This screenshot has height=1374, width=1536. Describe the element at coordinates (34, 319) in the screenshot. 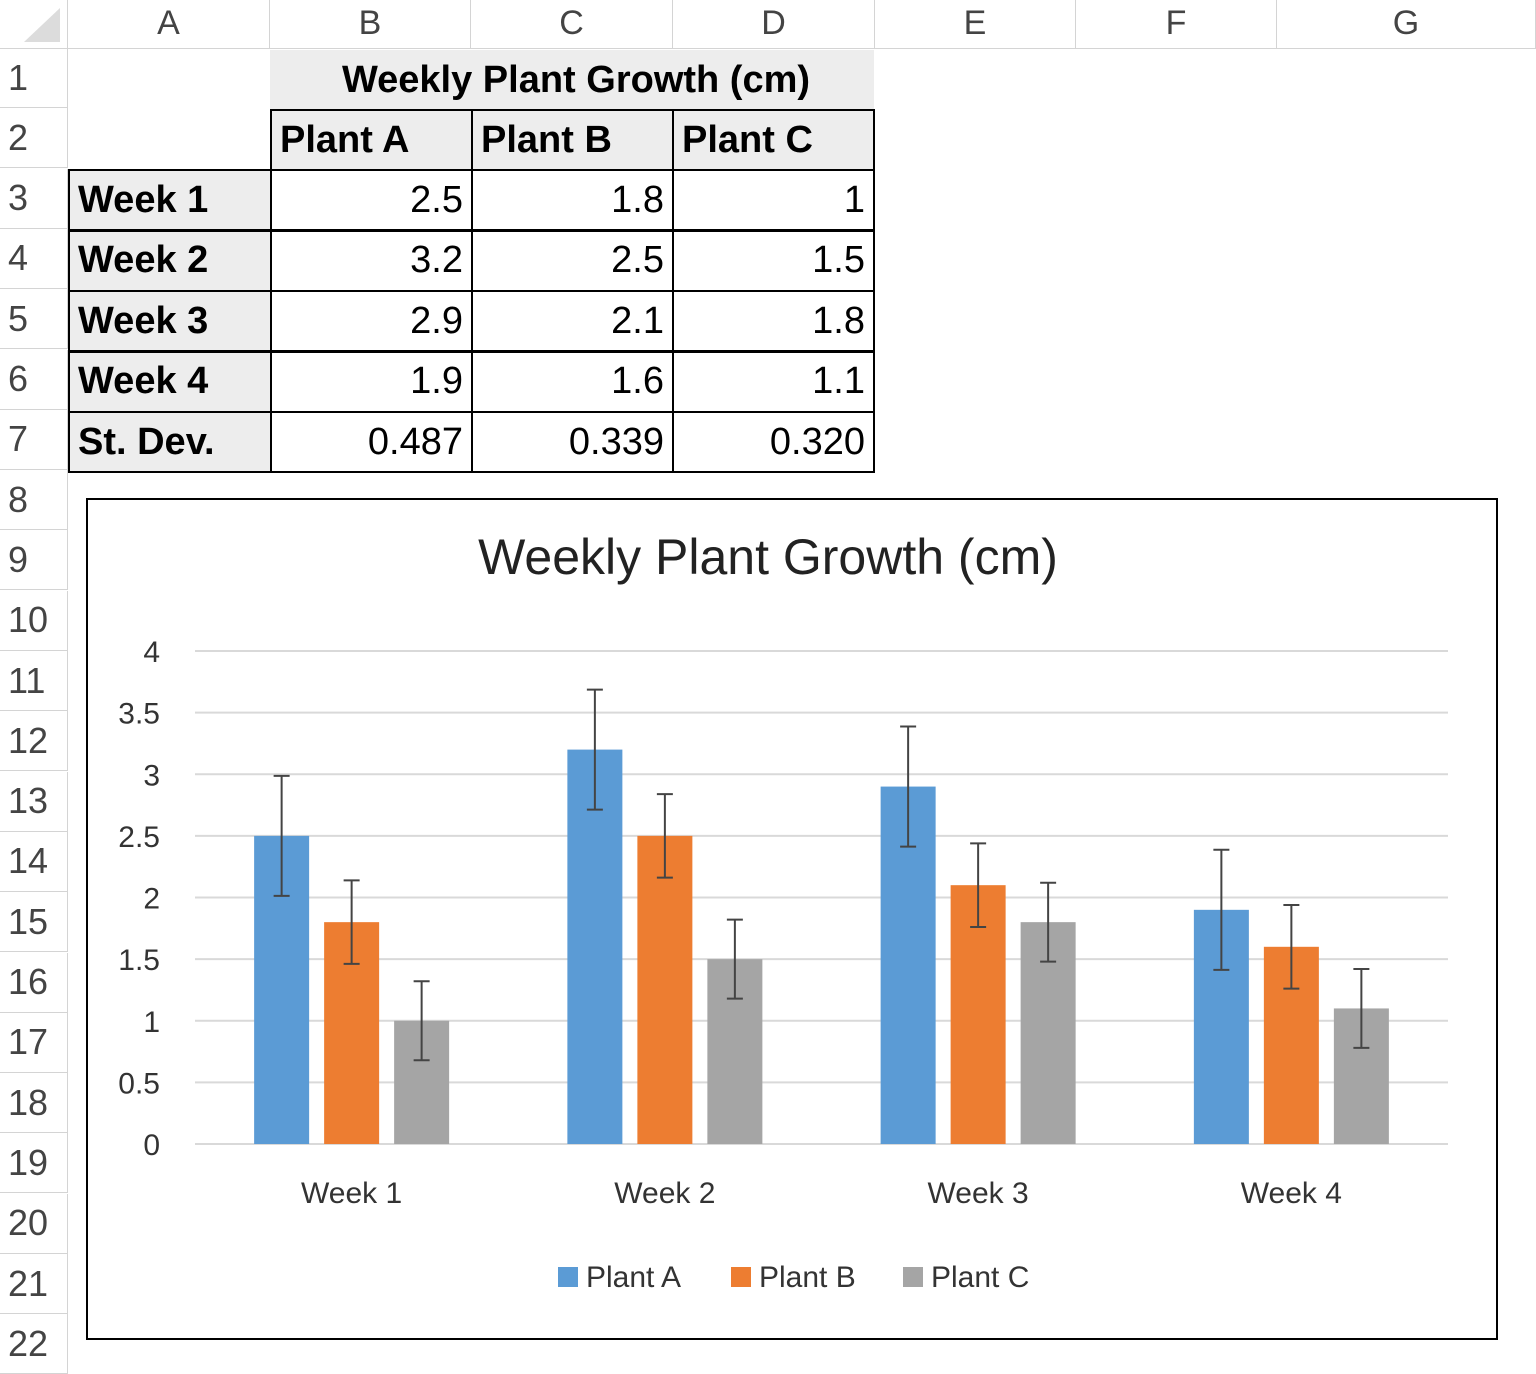

I see `row-header-5: 5` at that location.